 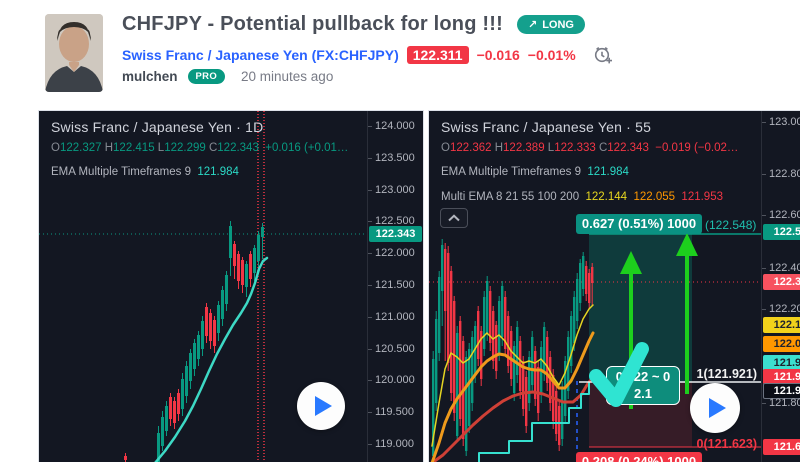 I want to click on chevron-up-icon, so click(x=454, y=218).